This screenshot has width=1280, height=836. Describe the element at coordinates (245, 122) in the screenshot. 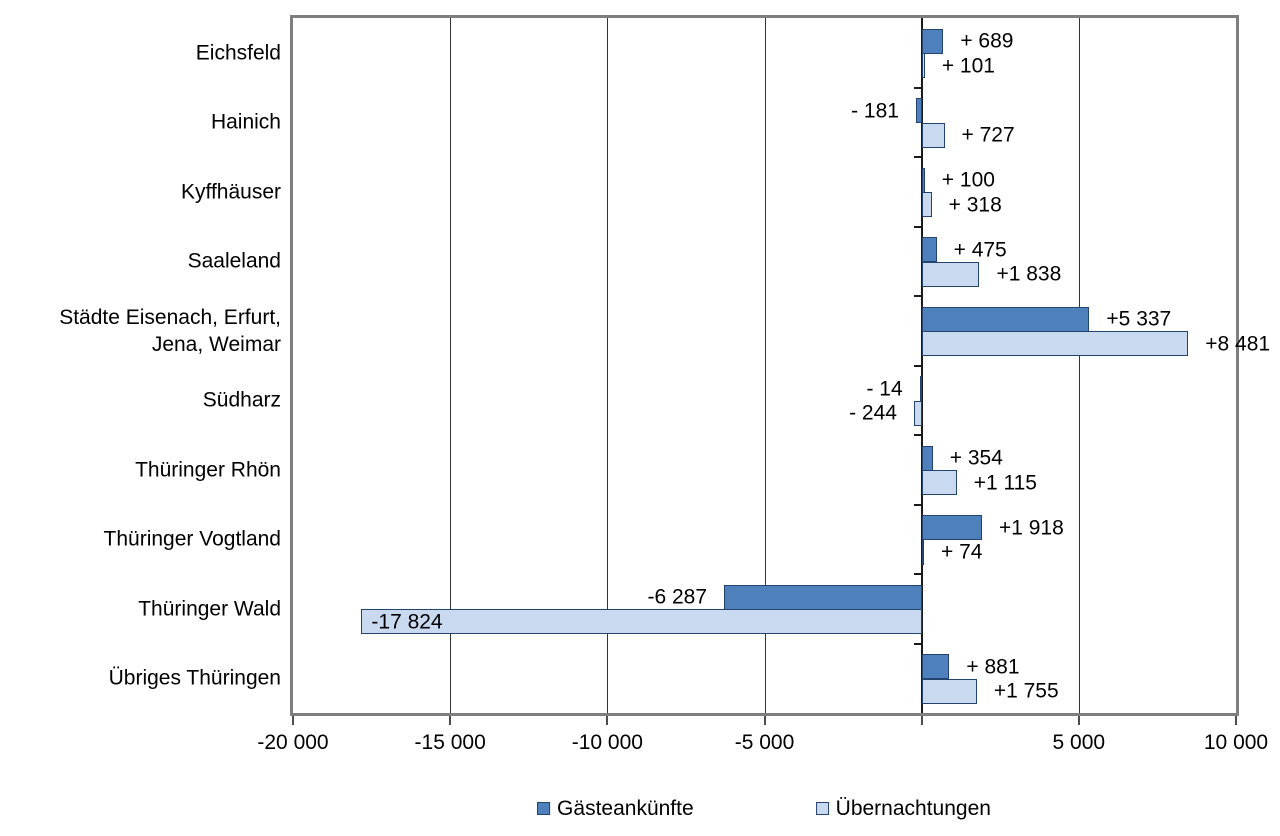

I see `category-label: Hainich` at that location.